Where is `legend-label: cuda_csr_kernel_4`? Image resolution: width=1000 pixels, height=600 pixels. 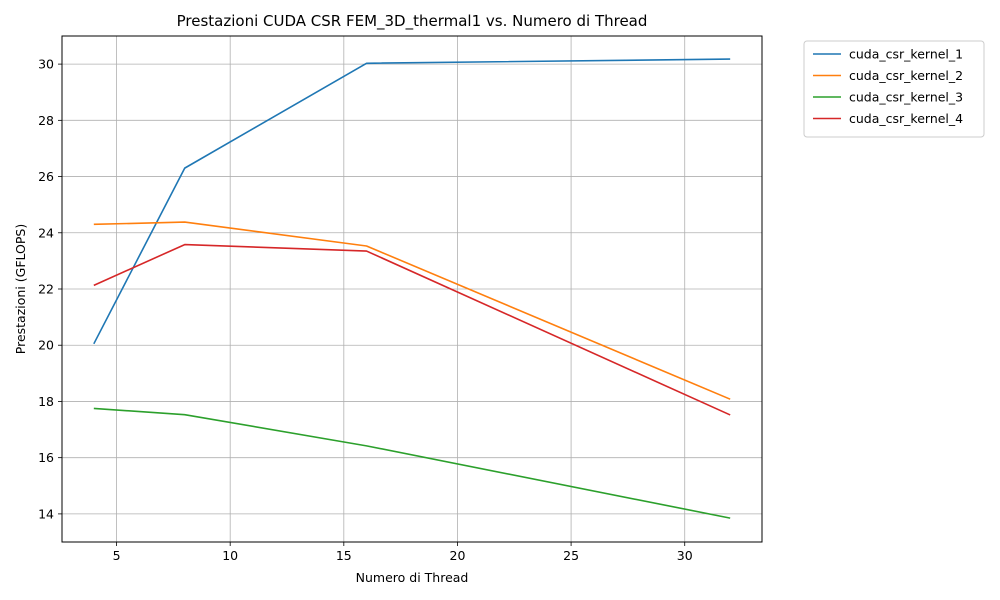 legend-label: cuda_csr_kernel_4 is located at coordinates (906, 118).